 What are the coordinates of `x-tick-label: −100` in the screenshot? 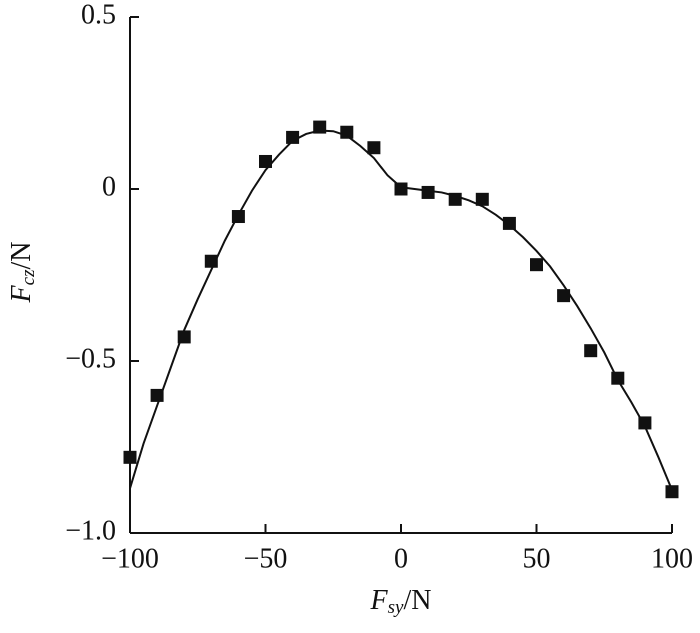 It's located at (130, 558).